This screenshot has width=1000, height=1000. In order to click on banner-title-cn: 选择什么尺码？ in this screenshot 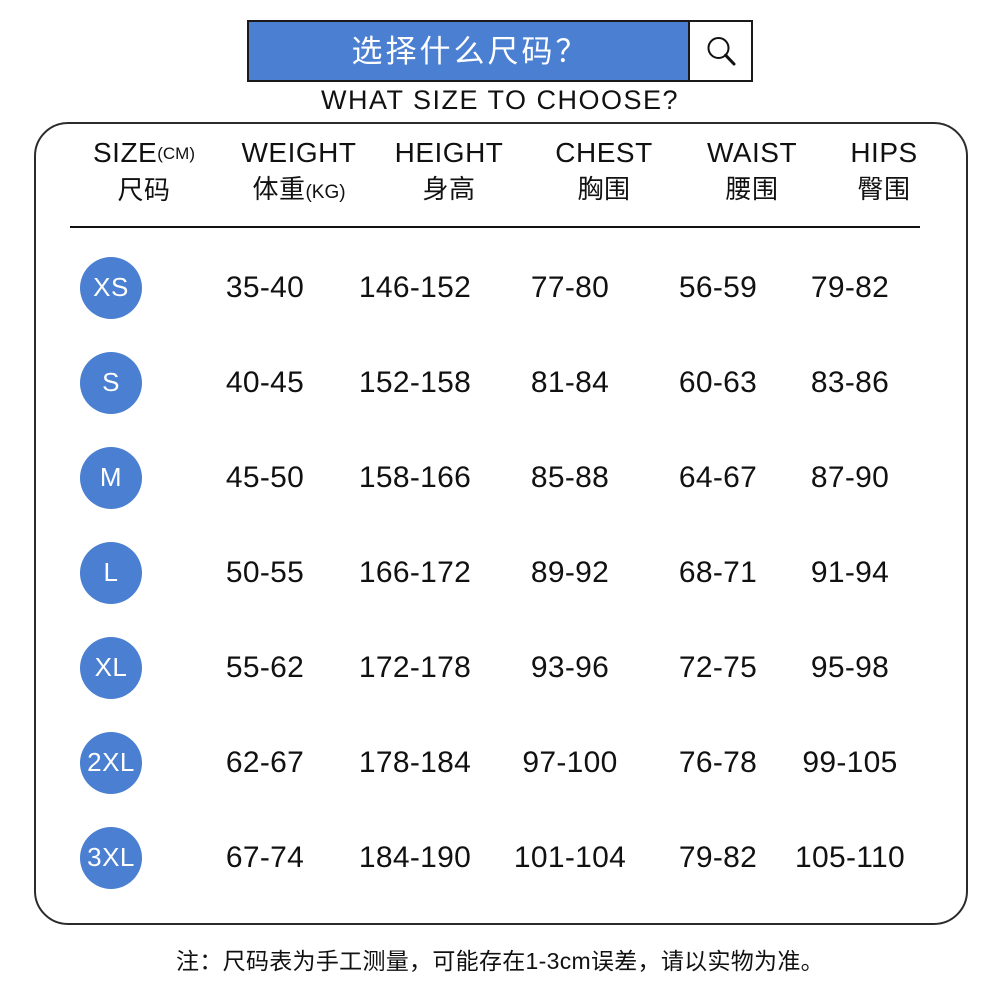, I will do `click(467, 51)`.